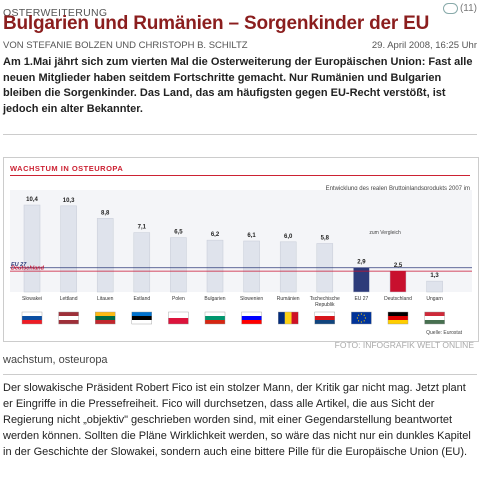 Image resolution: width=480 pixels, height=480 pixels. Describe the element at coordinates (215, 235) in the screenshot. I see `bar-value-label: 6,2` at that location.